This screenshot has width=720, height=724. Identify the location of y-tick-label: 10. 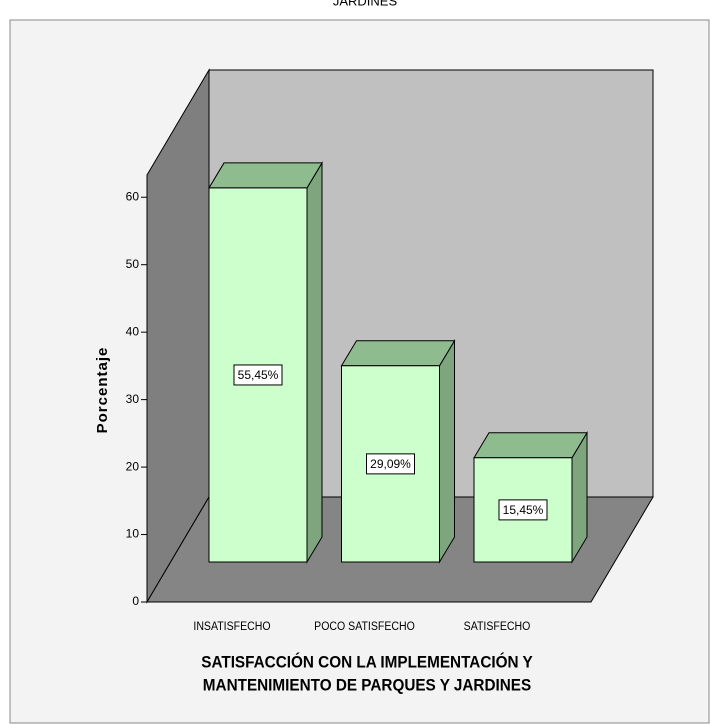
(133, 534).